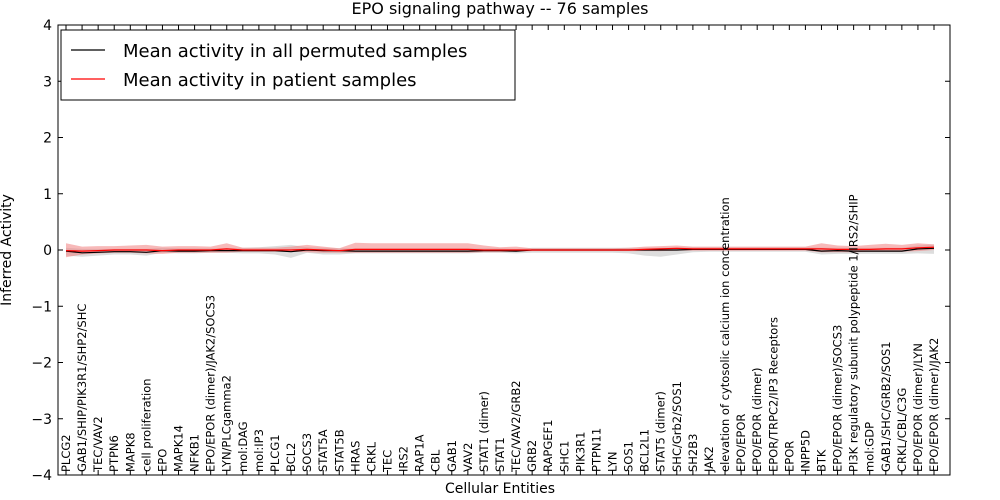  I want to click on chart-title: EPO signaling pathway -- 76 samples, so click(500, 9).